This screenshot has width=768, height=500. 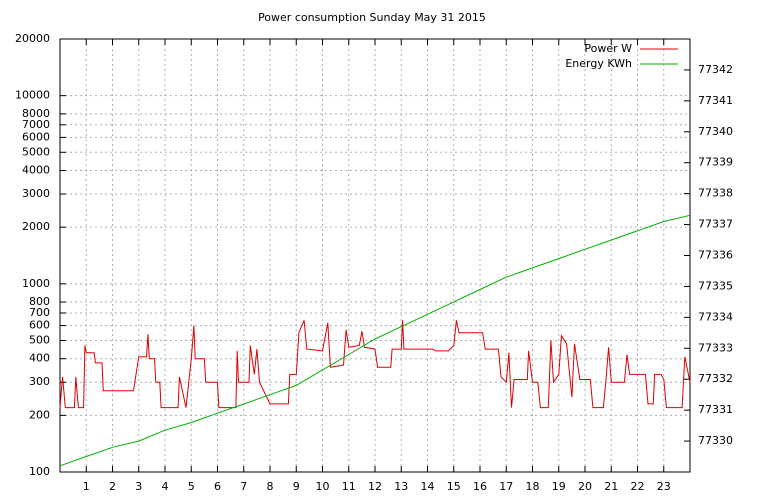 What do you see at coordinates (375, 364) in the screenshot?
I see `series-line` at bounding box center [375, 364].